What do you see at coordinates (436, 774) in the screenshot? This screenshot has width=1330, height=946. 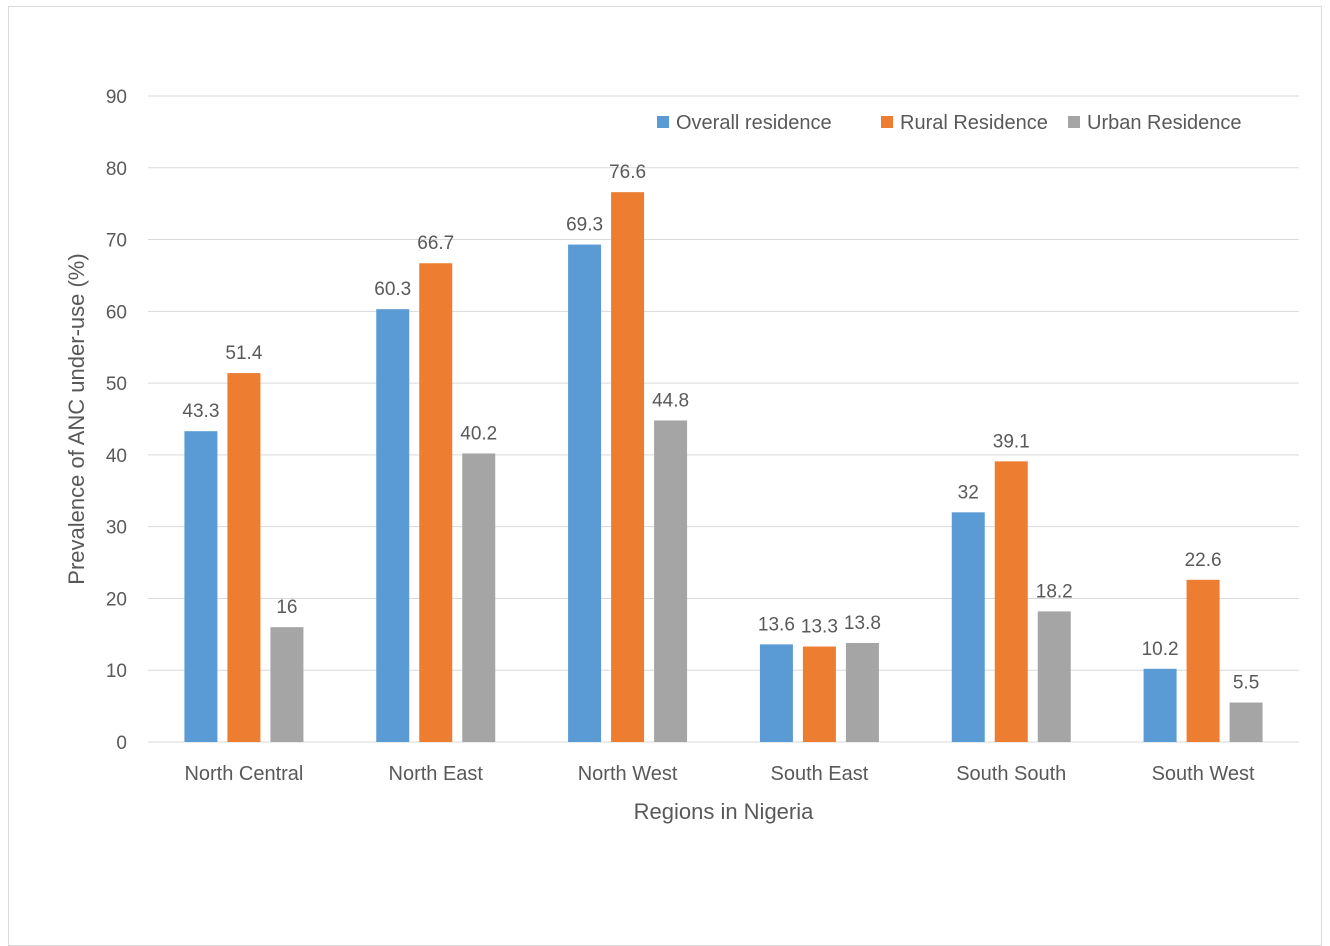 I see `x-category-label: North East` at bounding box center [436, 774].